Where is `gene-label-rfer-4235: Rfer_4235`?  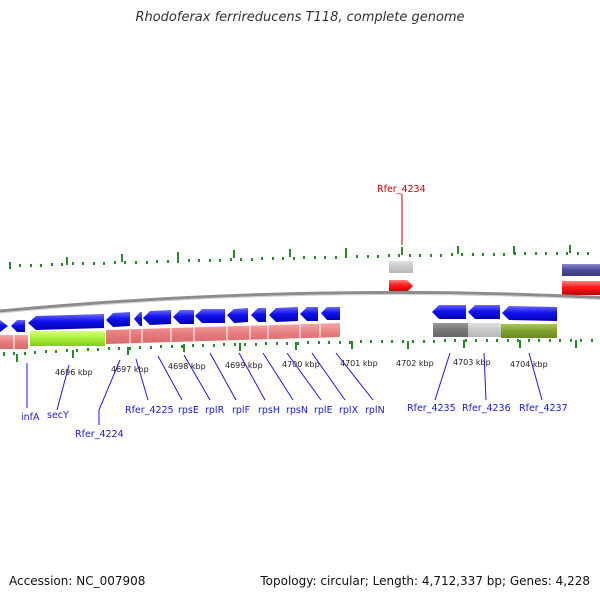 gene-label-rfer-4235: Rfer_4235 is located at coordinates (431, 408).